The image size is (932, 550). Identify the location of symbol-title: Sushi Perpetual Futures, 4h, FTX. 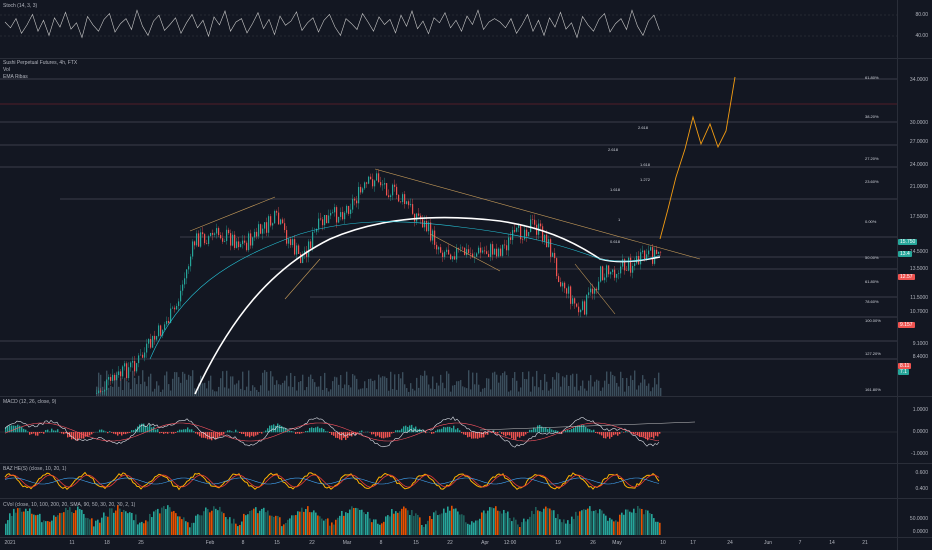
(40, 63).